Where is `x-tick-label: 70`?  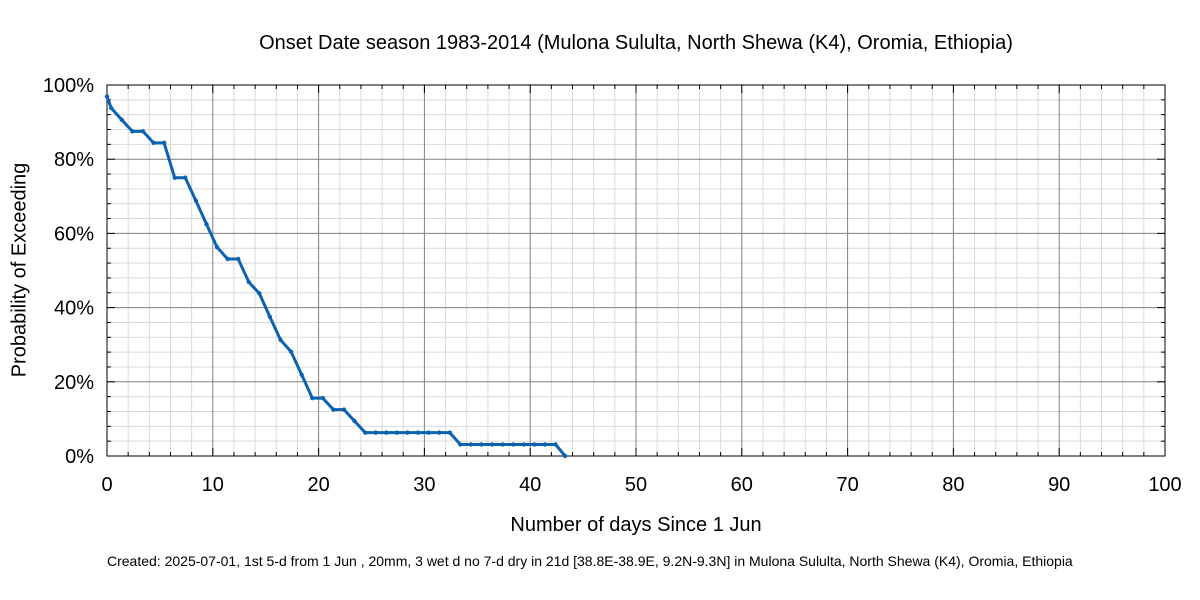
x-tick-label: 70 is located at coordinates (847, 485).